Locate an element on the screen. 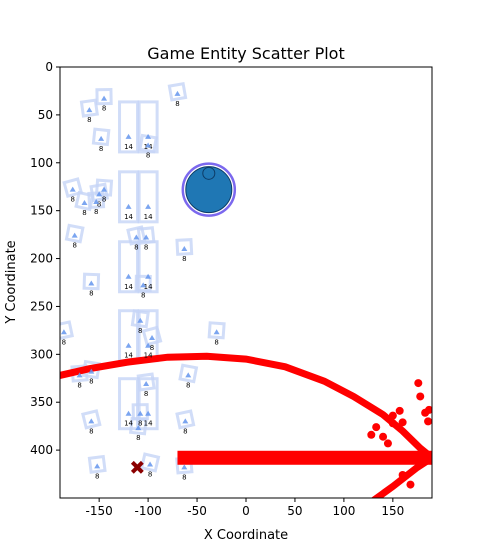  x-tick-label: 150 is located at coordinates (392, 511).